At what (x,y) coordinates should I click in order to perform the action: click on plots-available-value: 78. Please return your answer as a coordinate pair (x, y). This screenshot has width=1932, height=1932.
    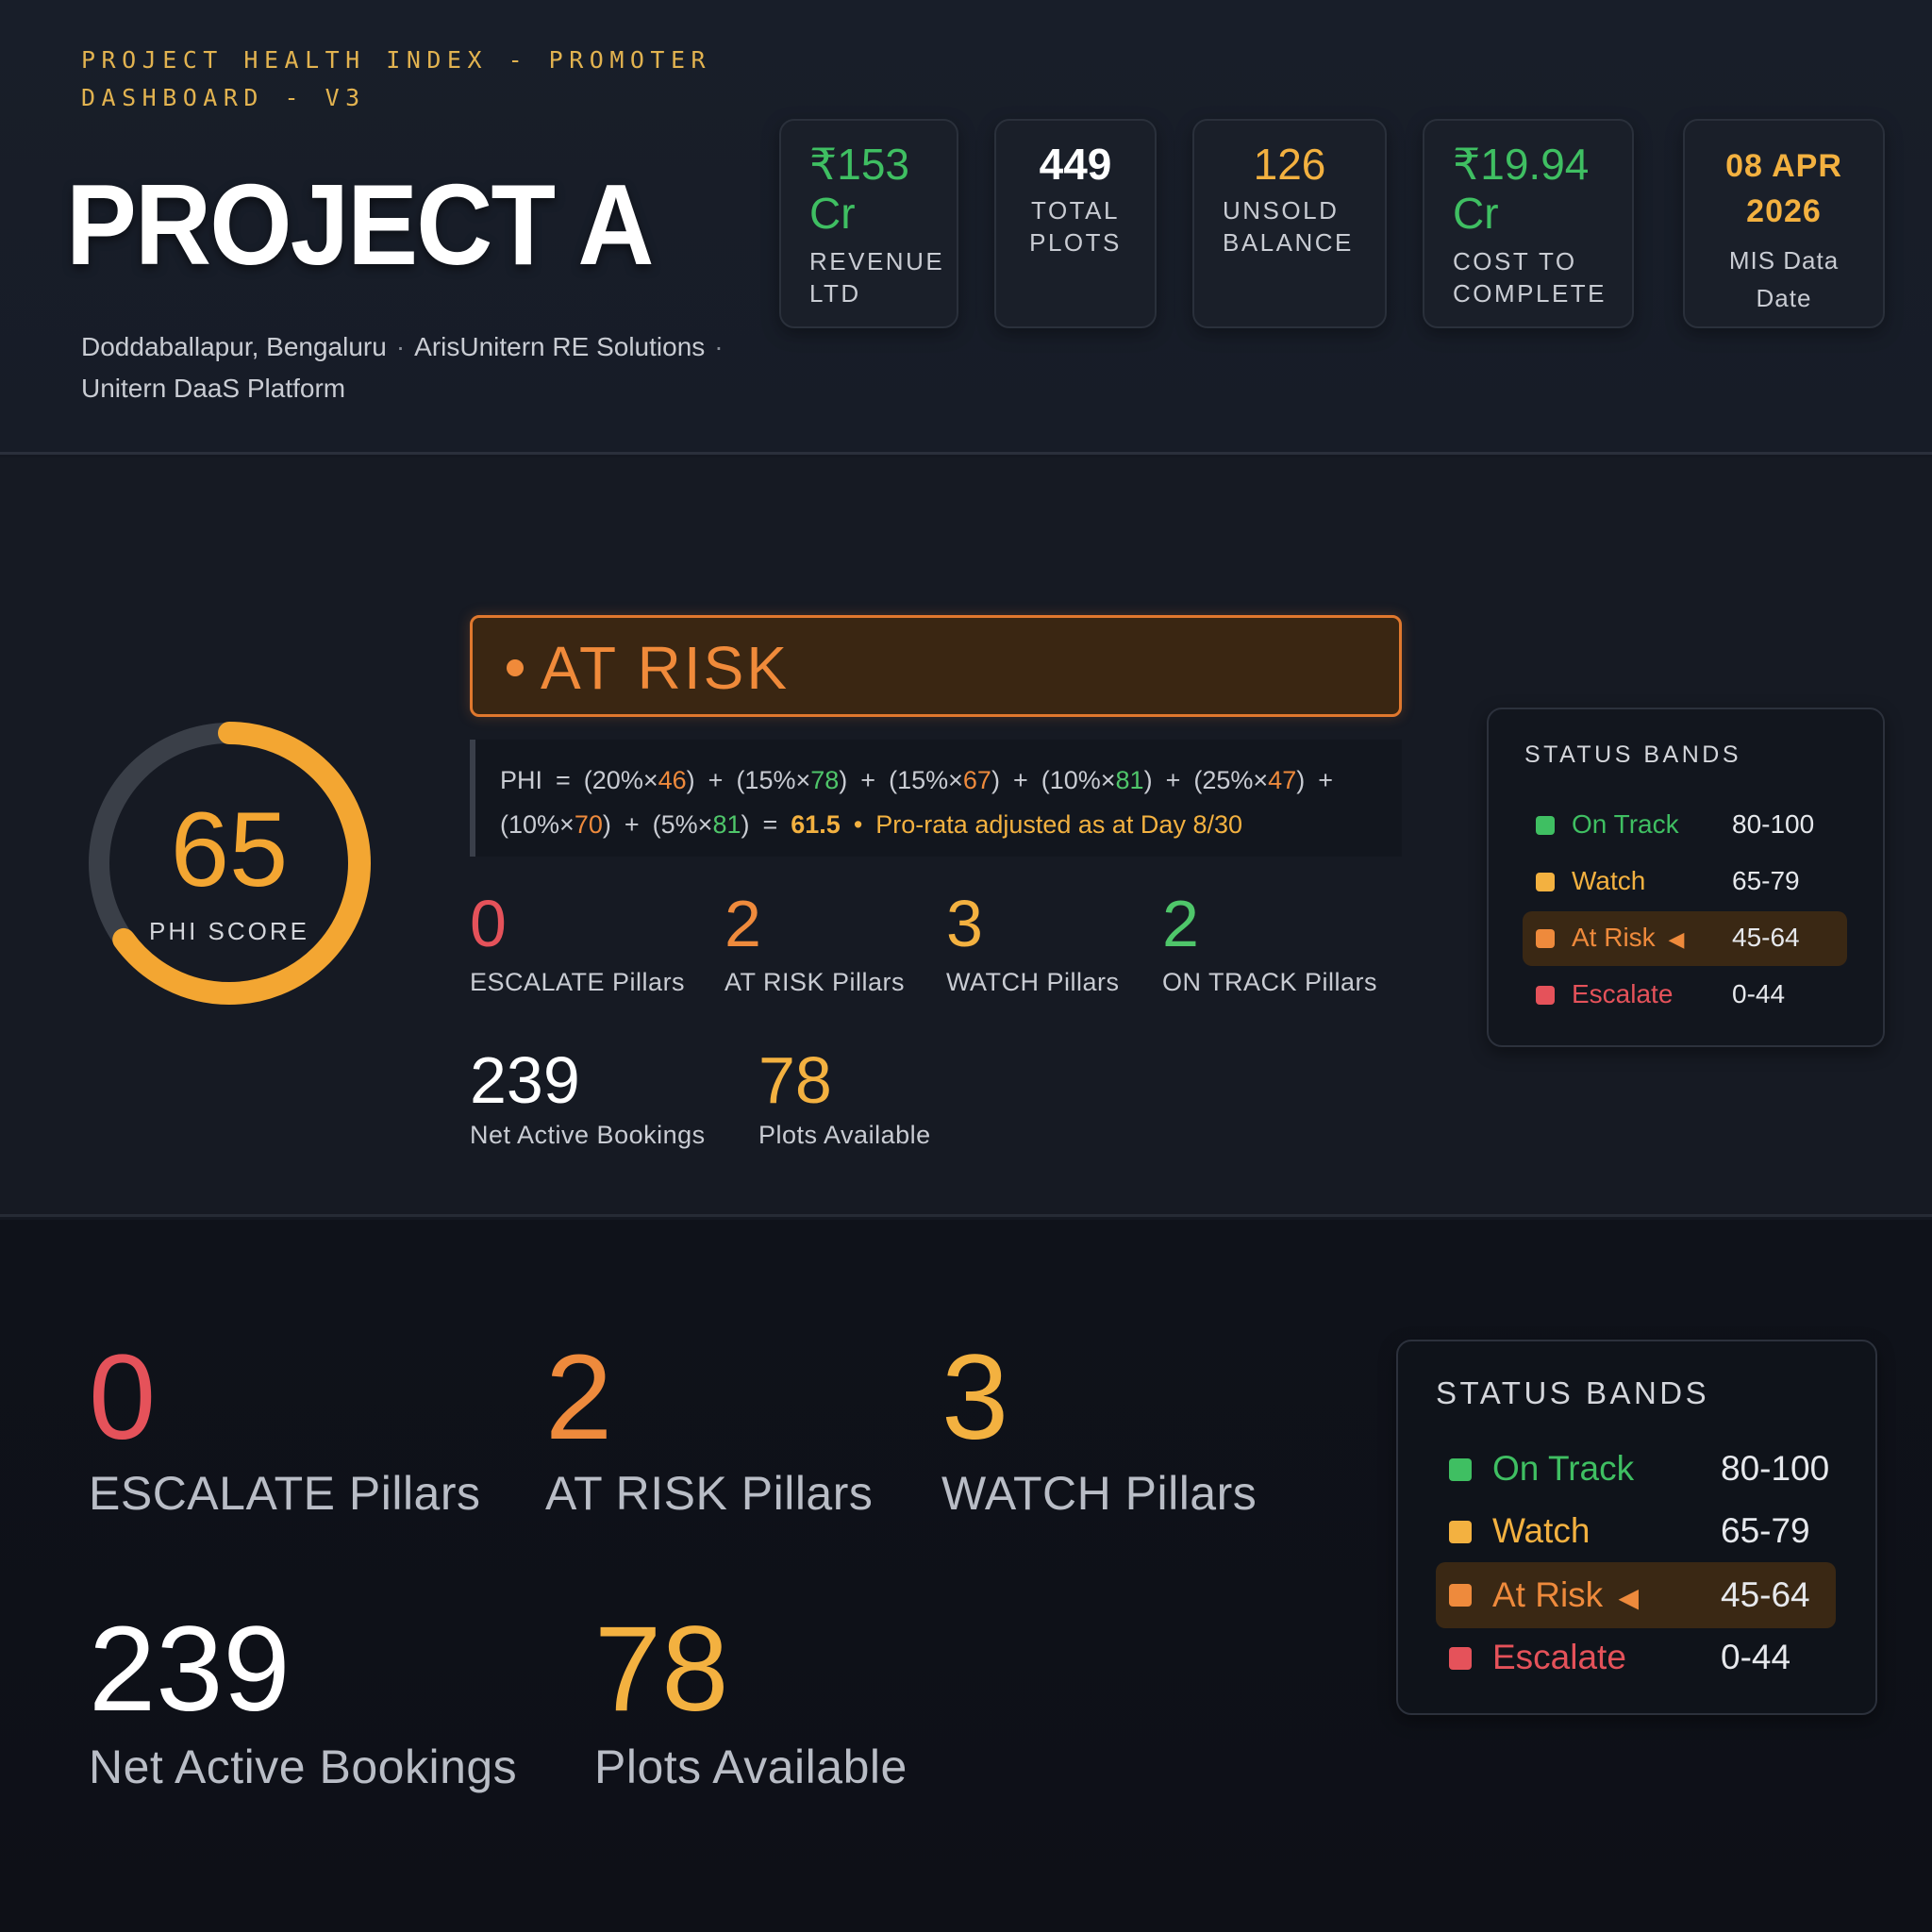
    Looking at the image, I should click on (795, 1080).